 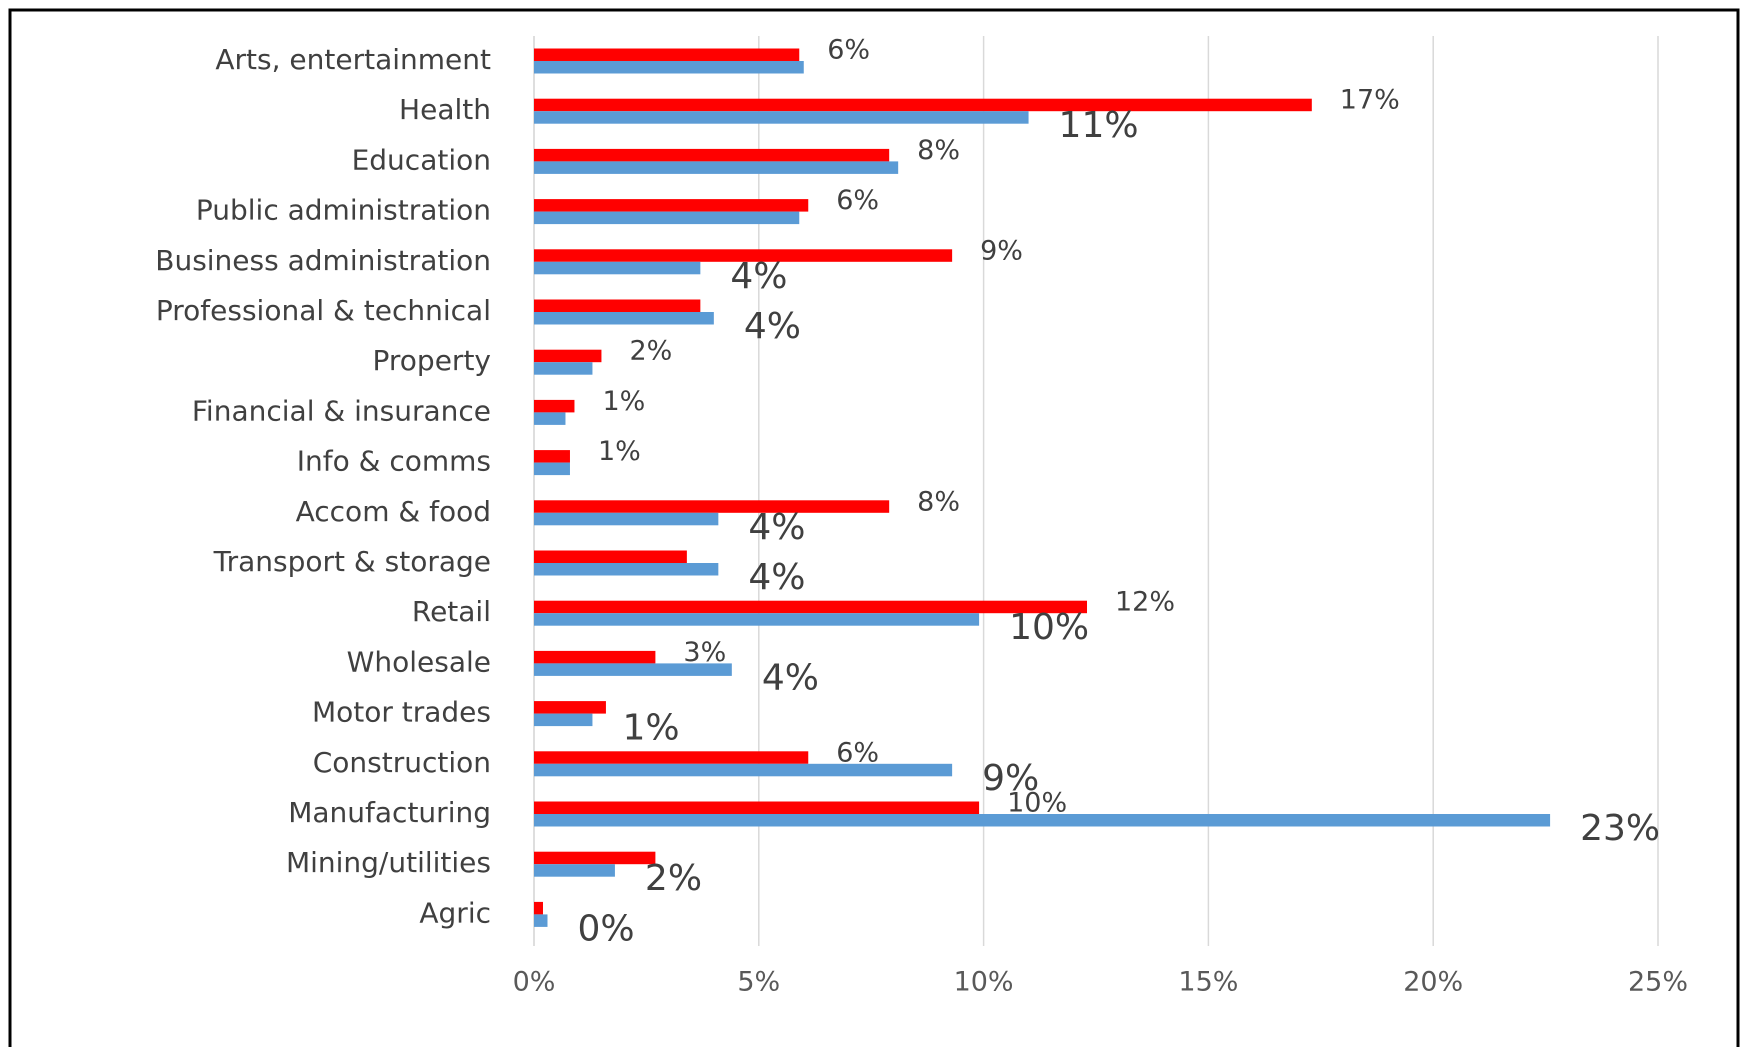 I want to click on value-label: 0%, so click(x=605, y=928).